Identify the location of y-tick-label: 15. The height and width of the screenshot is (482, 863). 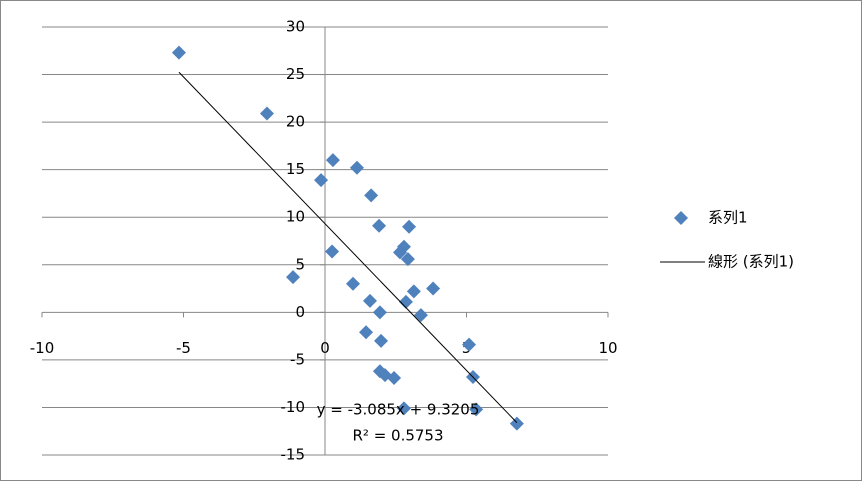
(295, 169).